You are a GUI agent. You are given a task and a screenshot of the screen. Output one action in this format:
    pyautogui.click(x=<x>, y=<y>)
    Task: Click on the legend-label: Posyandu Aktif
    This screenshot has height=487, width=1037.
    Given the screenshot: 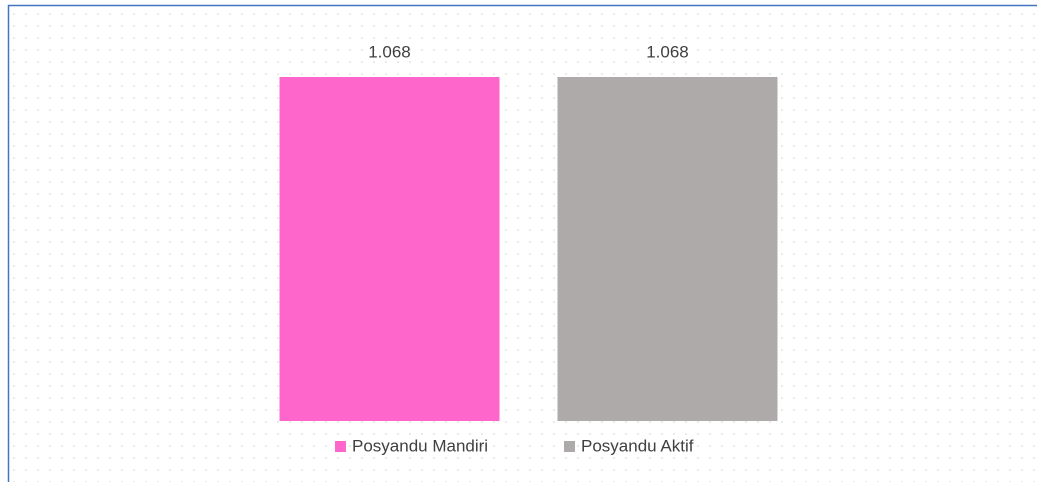 What is the action you would take?
    pyautogui.click(x=637, y=445)
    